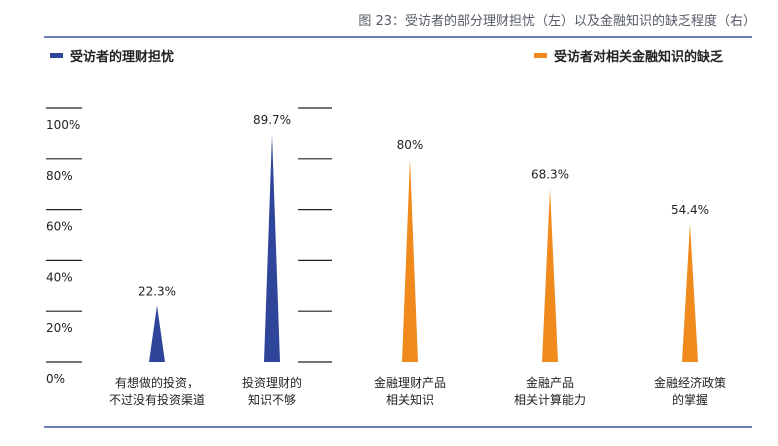 The width and height of the screenshot is (778, 446). What do you see at coordinates (56, 55) in the screenshot?
I see `legend-left-swatch` at bounding box center [56, 55].